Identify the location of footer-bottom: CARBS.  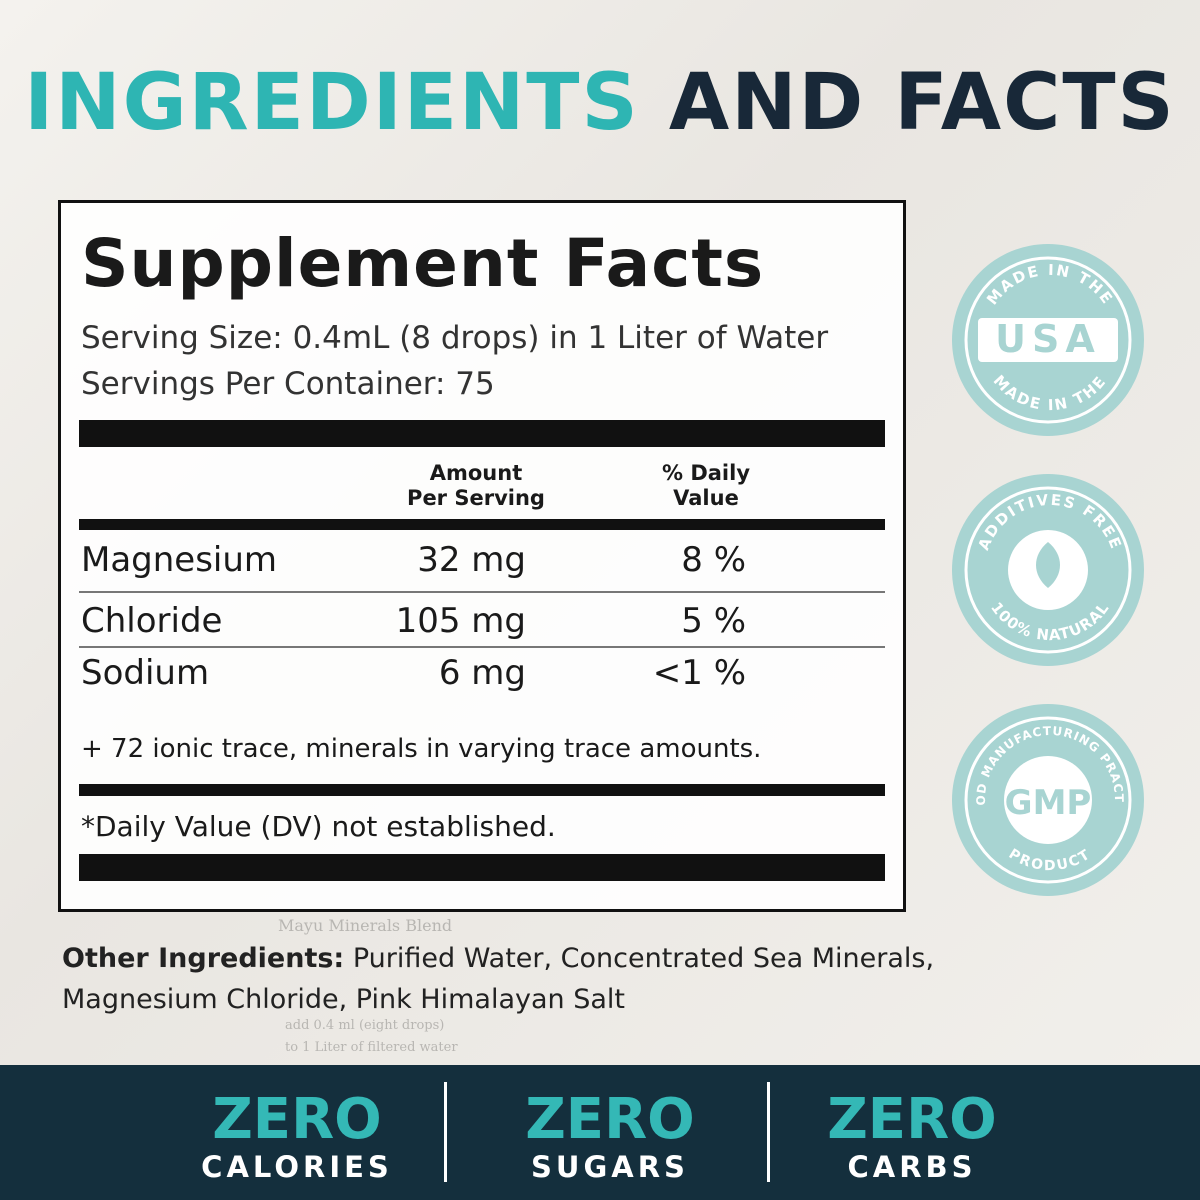
(912, 1167).